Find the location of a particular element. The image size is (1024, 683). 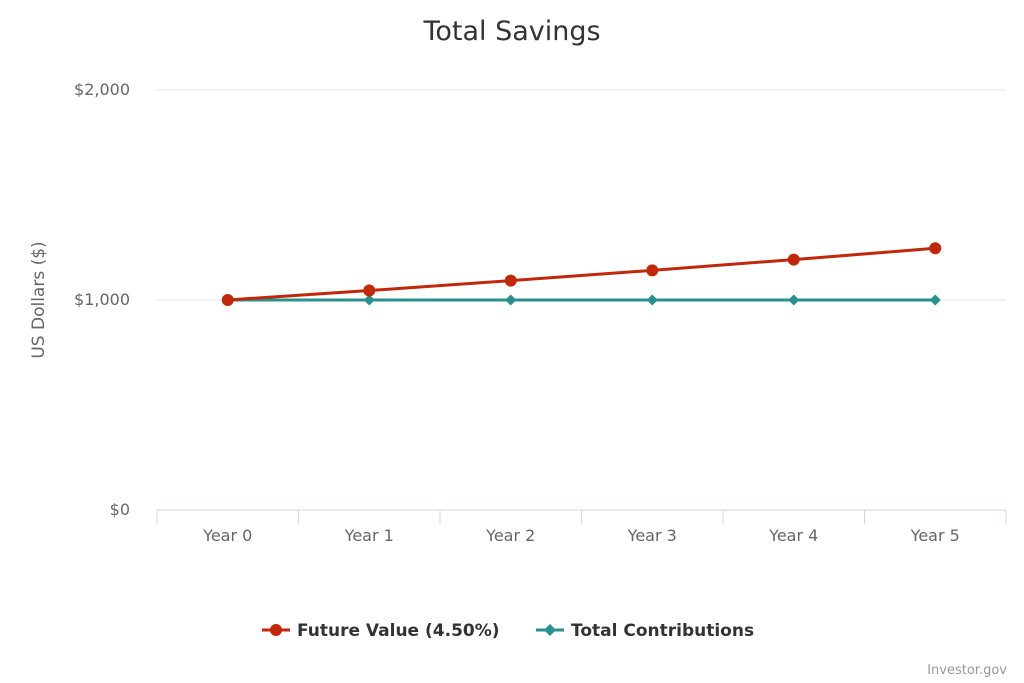

y-axis-label: US Dollars ($) is located at coordinates (39, 299).